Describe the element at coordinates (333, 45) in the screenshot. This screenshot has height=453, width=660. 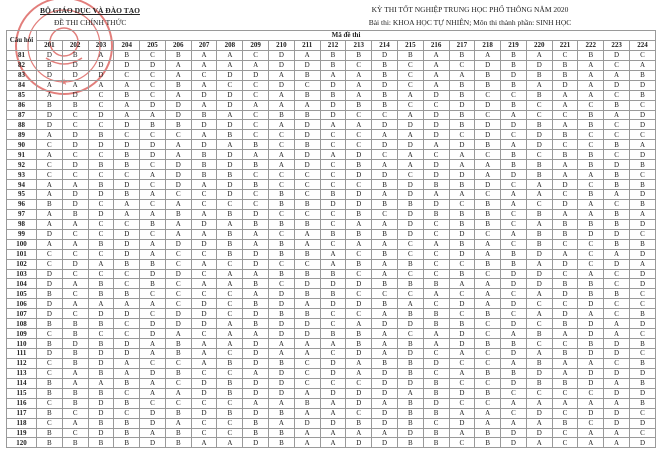
I see `exam-code-212: 212` at that location.